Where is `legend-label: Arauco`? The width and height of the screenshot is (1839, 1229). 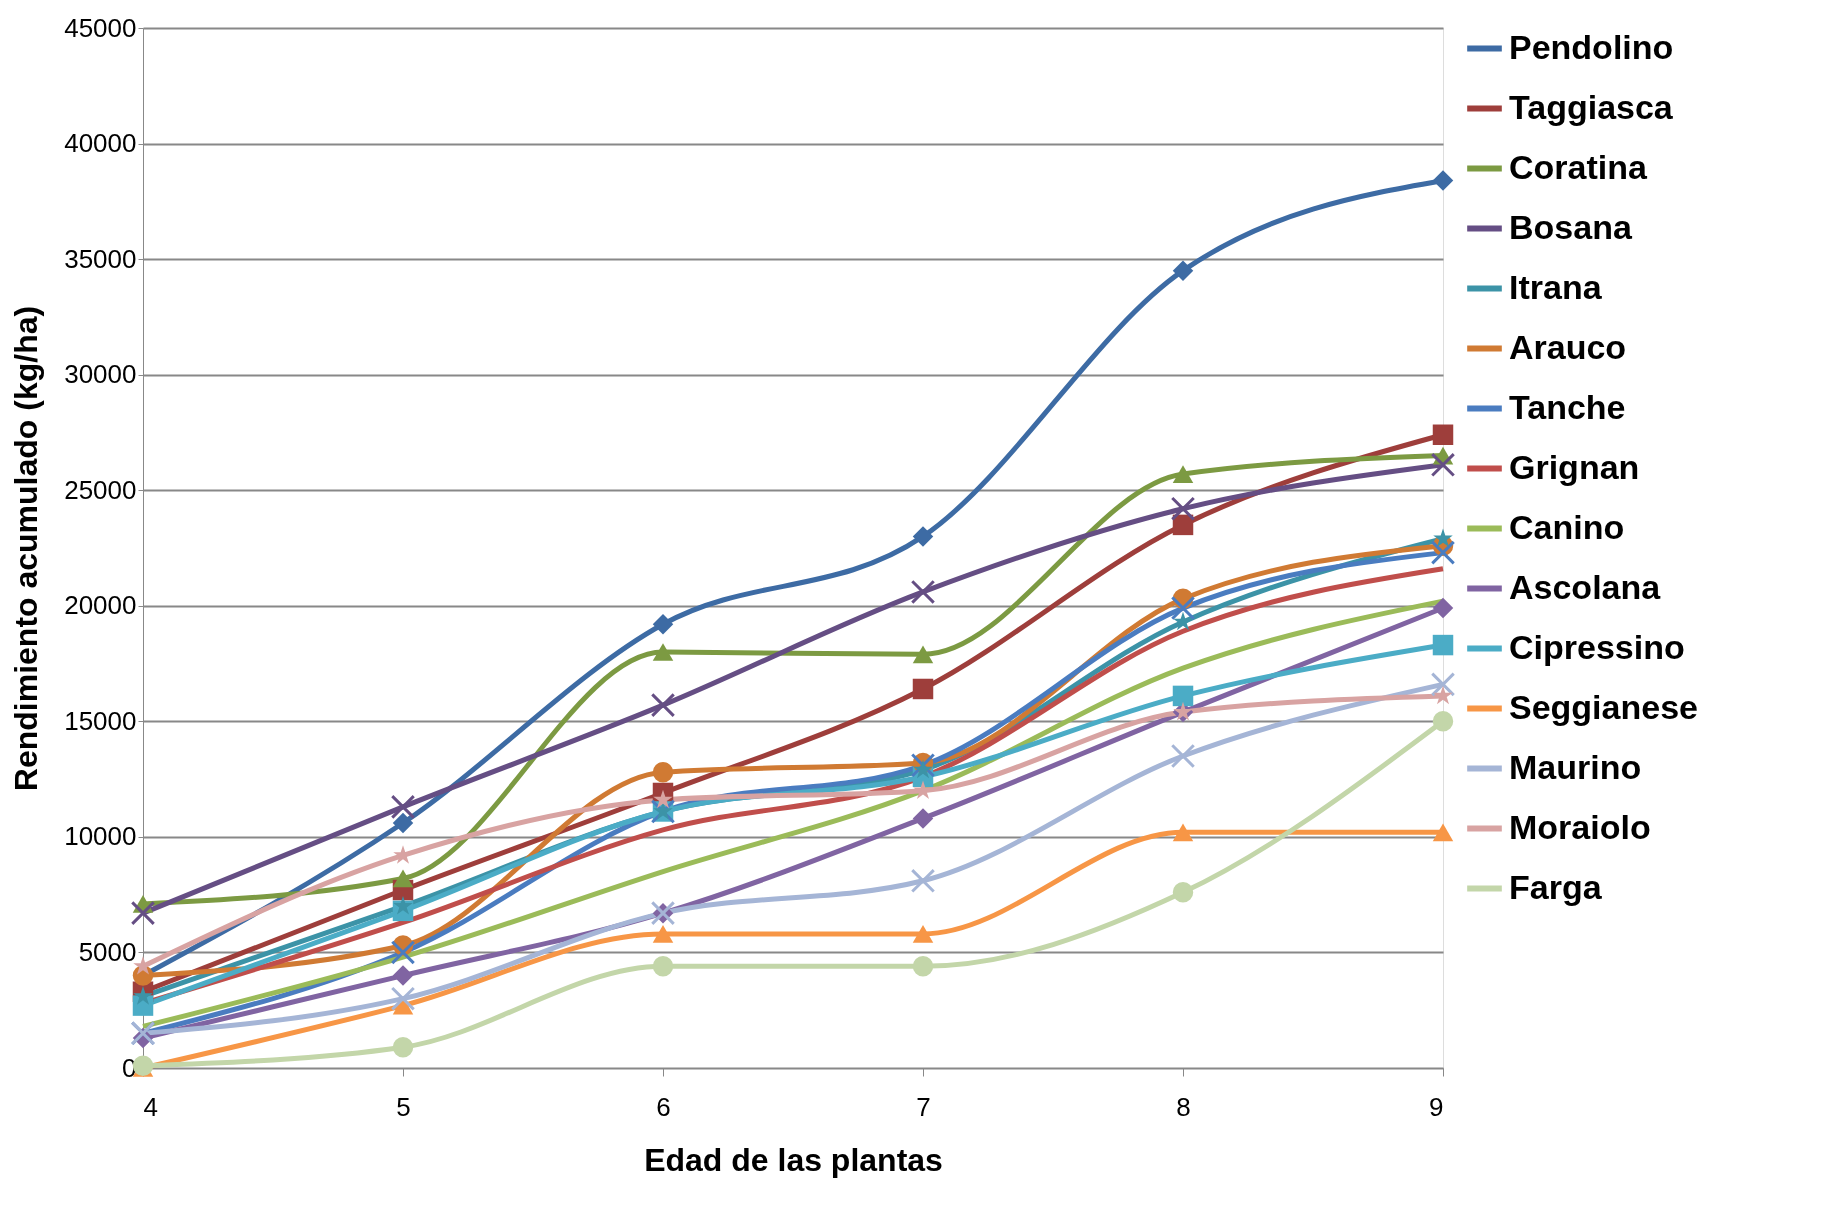 legend-label: Arauco is located at coordinates (1568, 346).